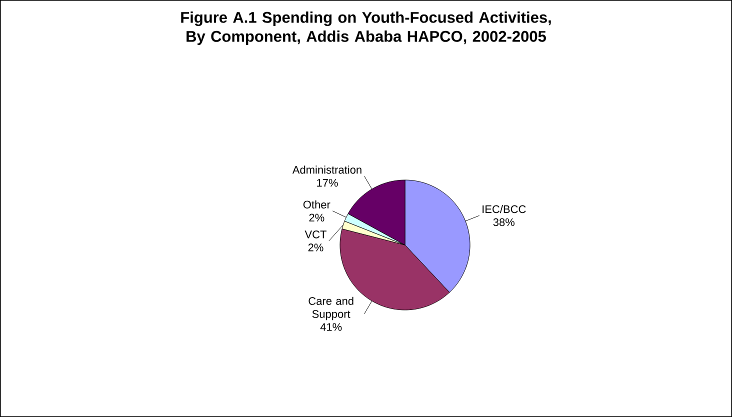 This screenshot has width=732, height=417. I want to click on slice-label: Care and Support, so click(331, 308).